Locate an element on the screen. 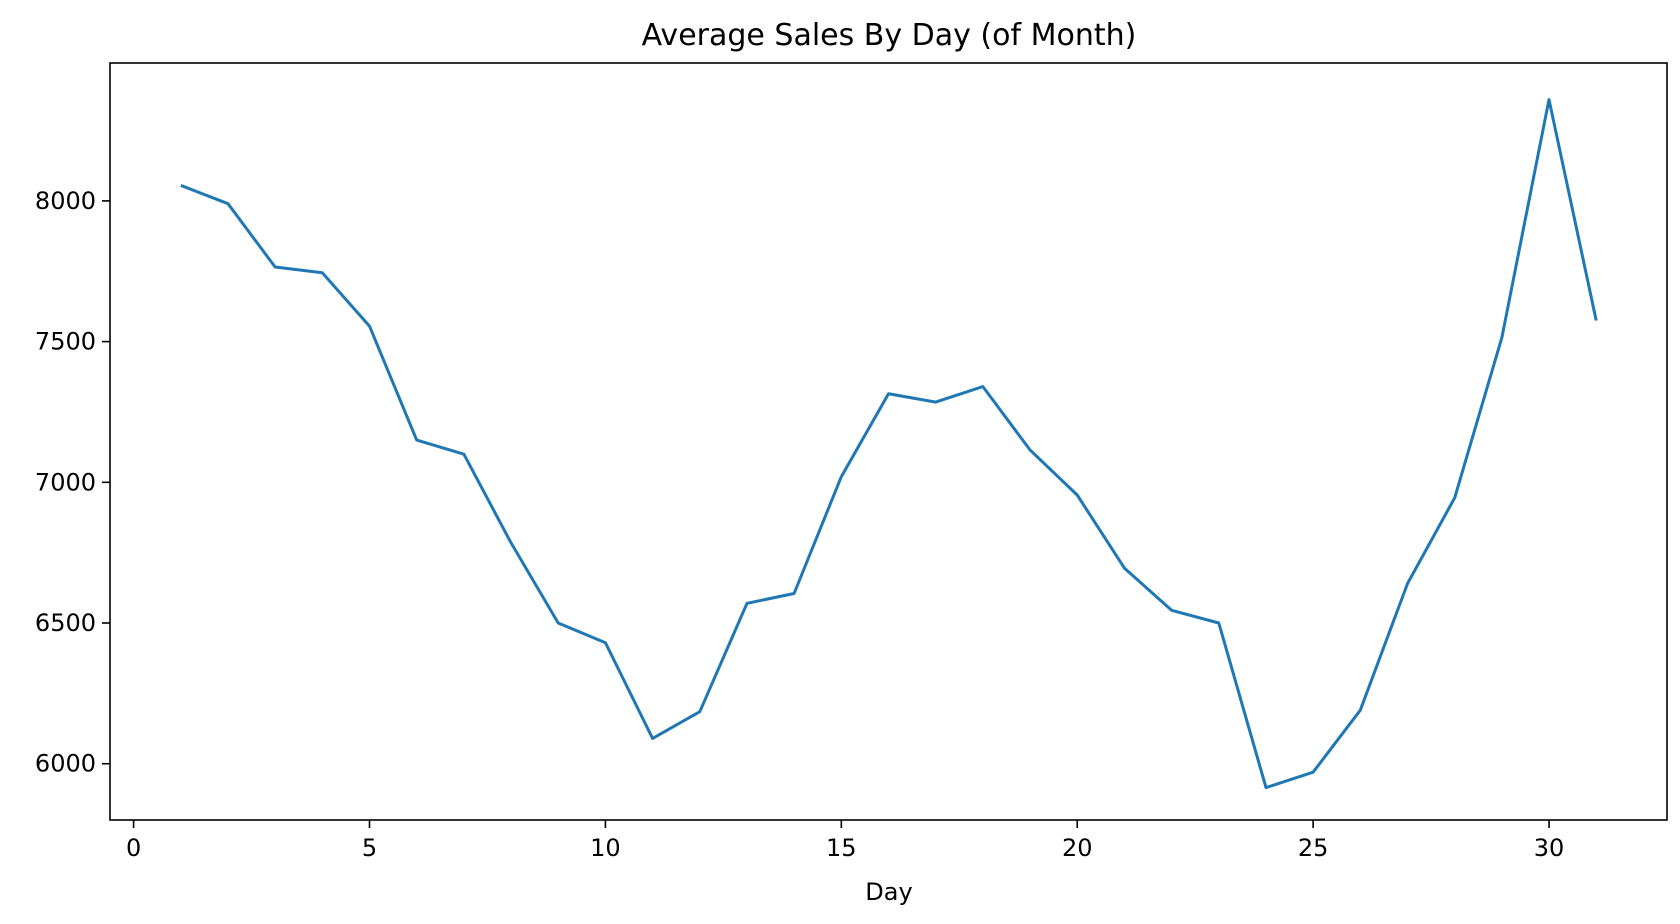 This screenshot has width=1680, height=924. x-axis-label: Day is located at coordinates (888, 892).